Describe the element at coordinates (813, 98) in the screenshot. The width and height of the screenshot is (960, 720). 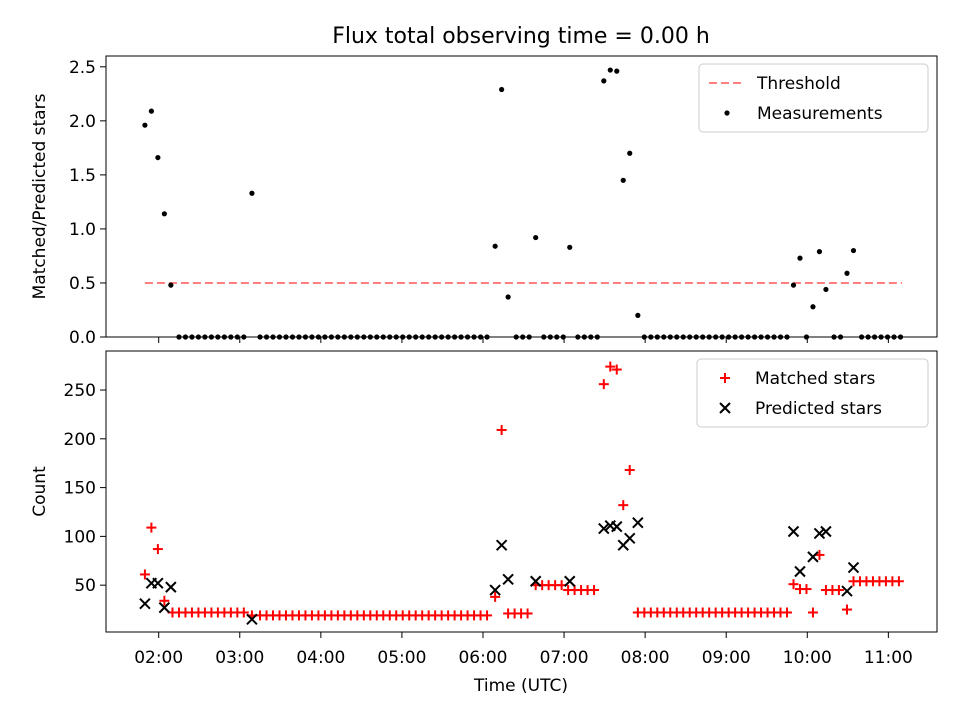
I see `legend-box` at that location.